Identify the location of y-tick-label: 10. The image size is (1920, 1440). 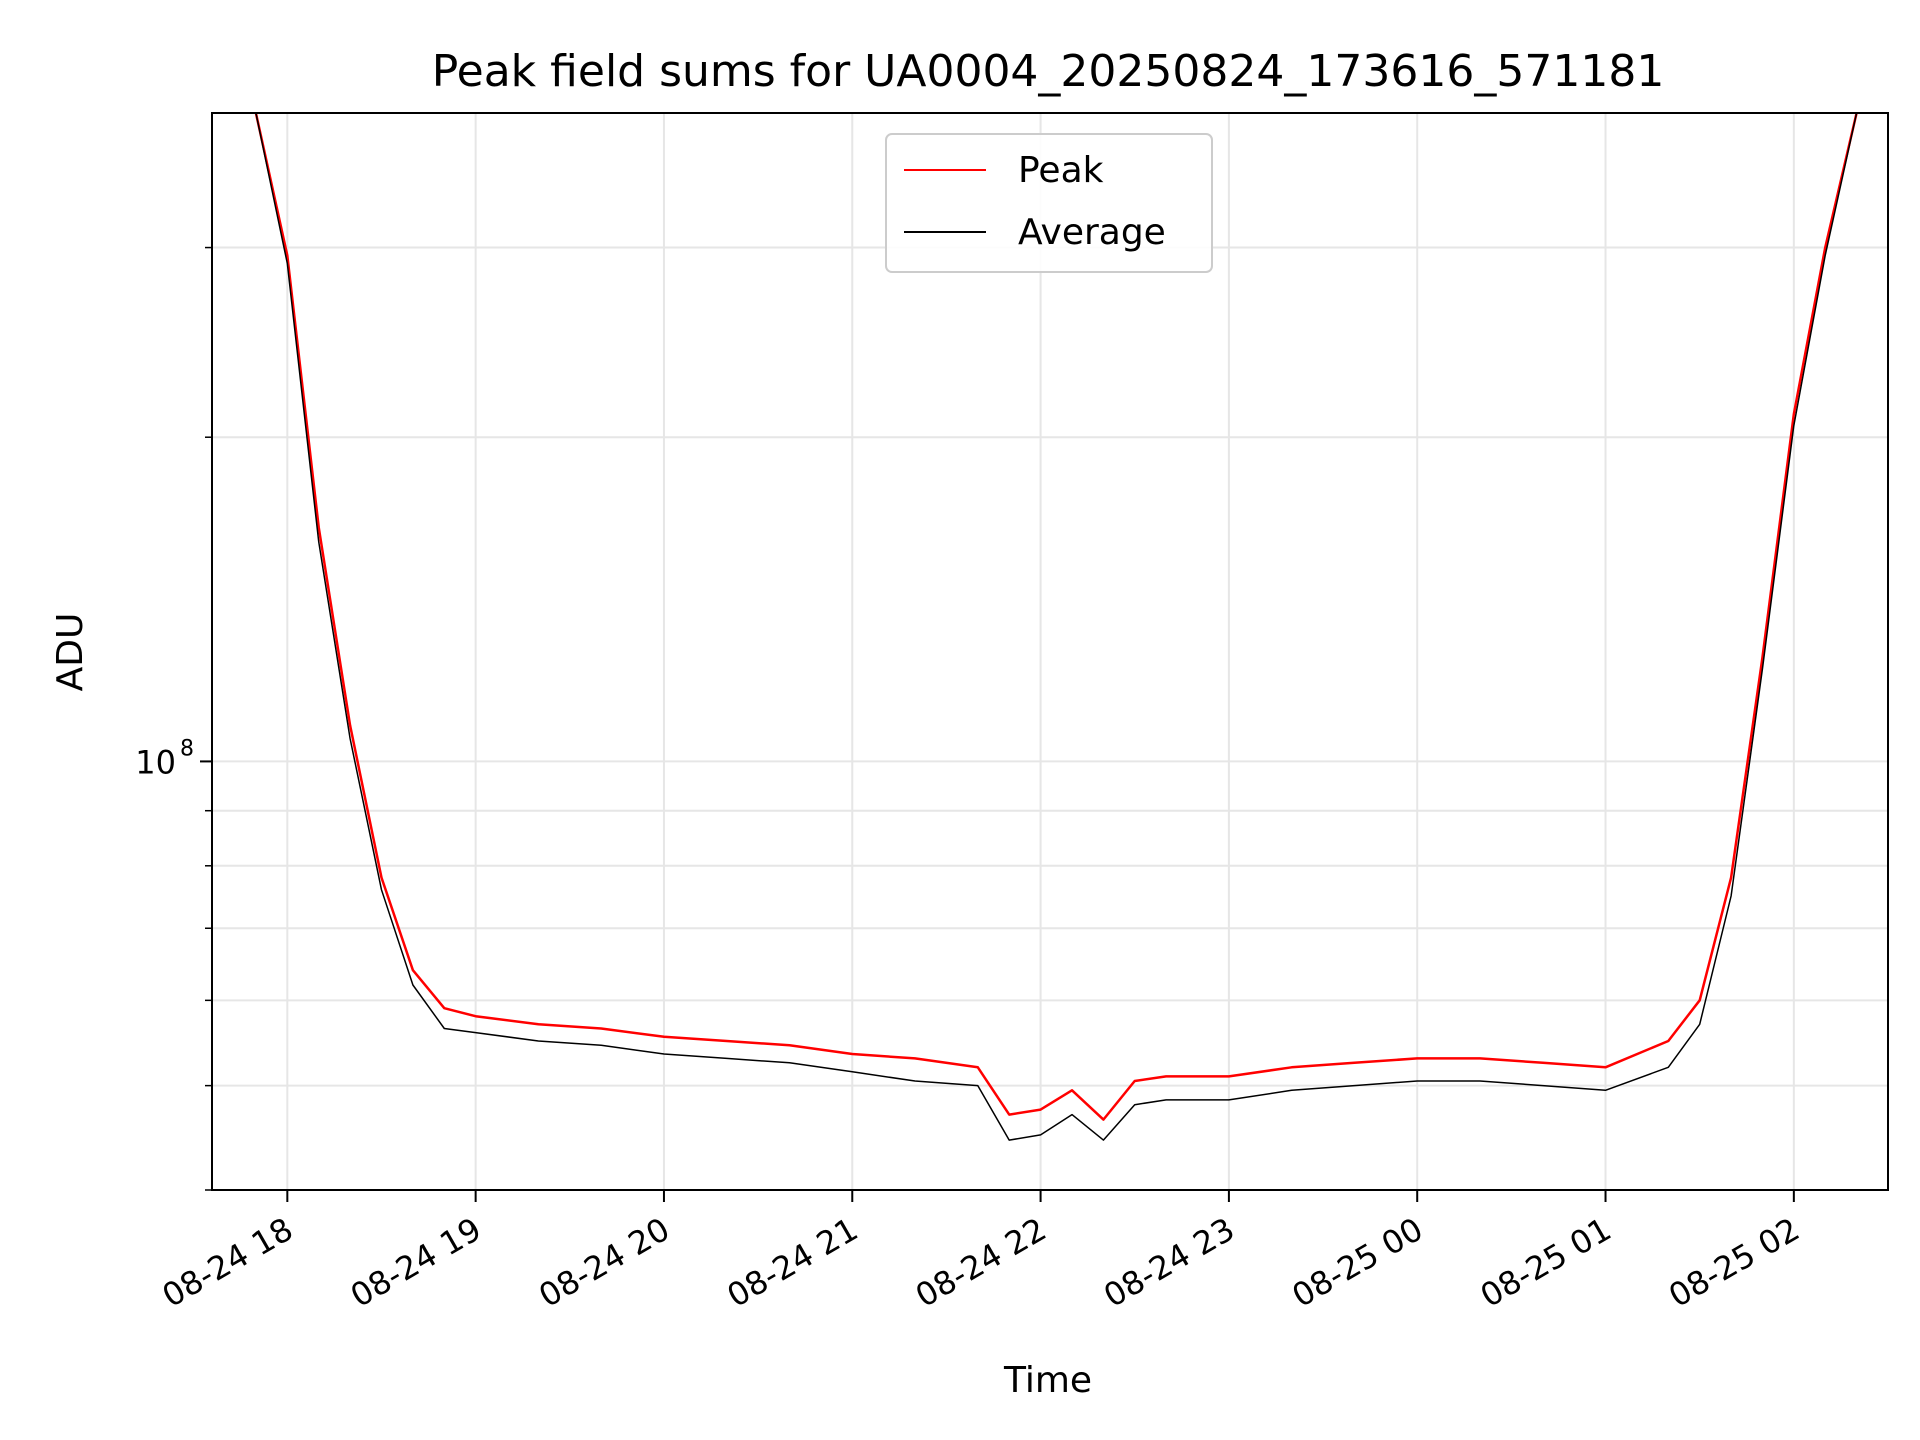
(155, 762).